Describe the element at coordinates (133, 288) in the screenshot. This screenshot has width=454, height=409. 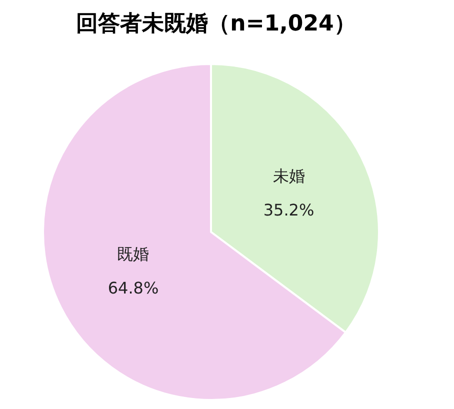
I see `data-label: 64.8%` at that location.